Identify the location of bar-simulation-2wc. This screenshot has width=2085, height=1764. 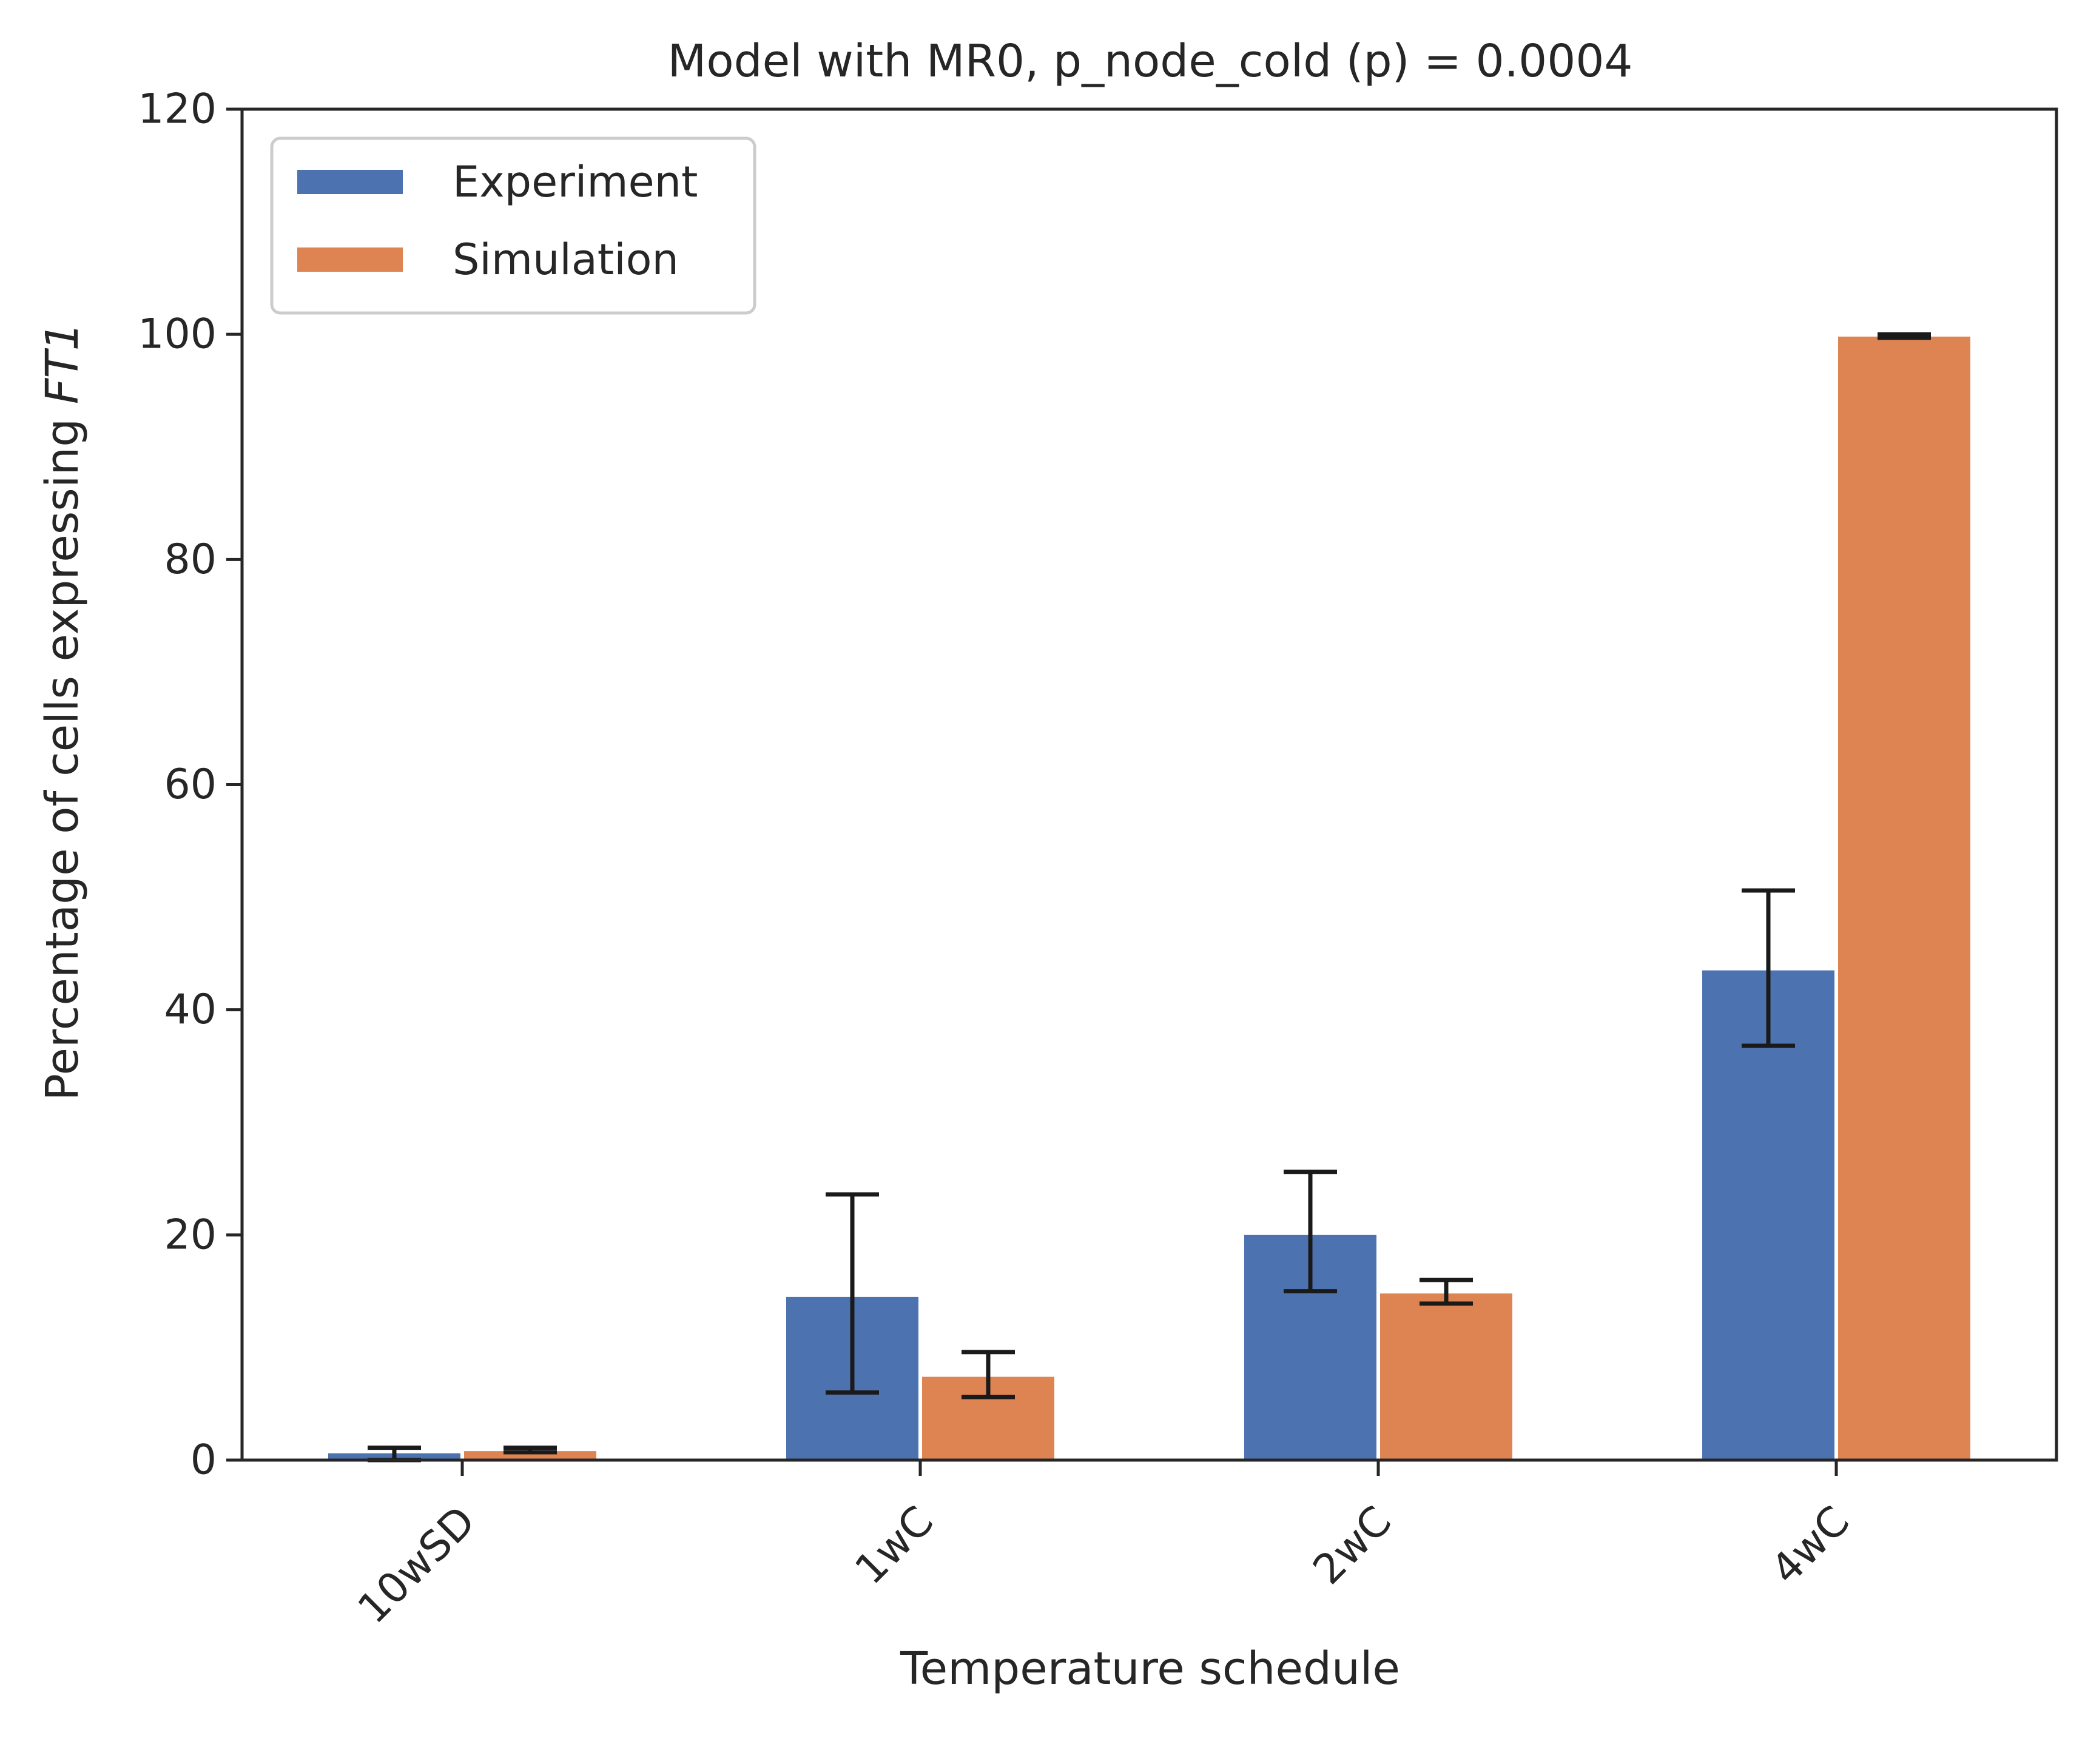
(1446, 1376).